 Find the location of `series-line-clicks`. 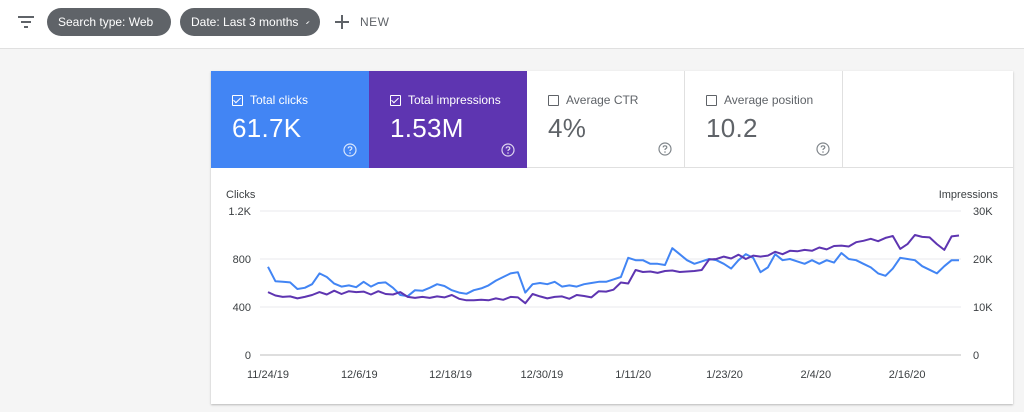

series-line-clicks is located at coordinates (613, 272).